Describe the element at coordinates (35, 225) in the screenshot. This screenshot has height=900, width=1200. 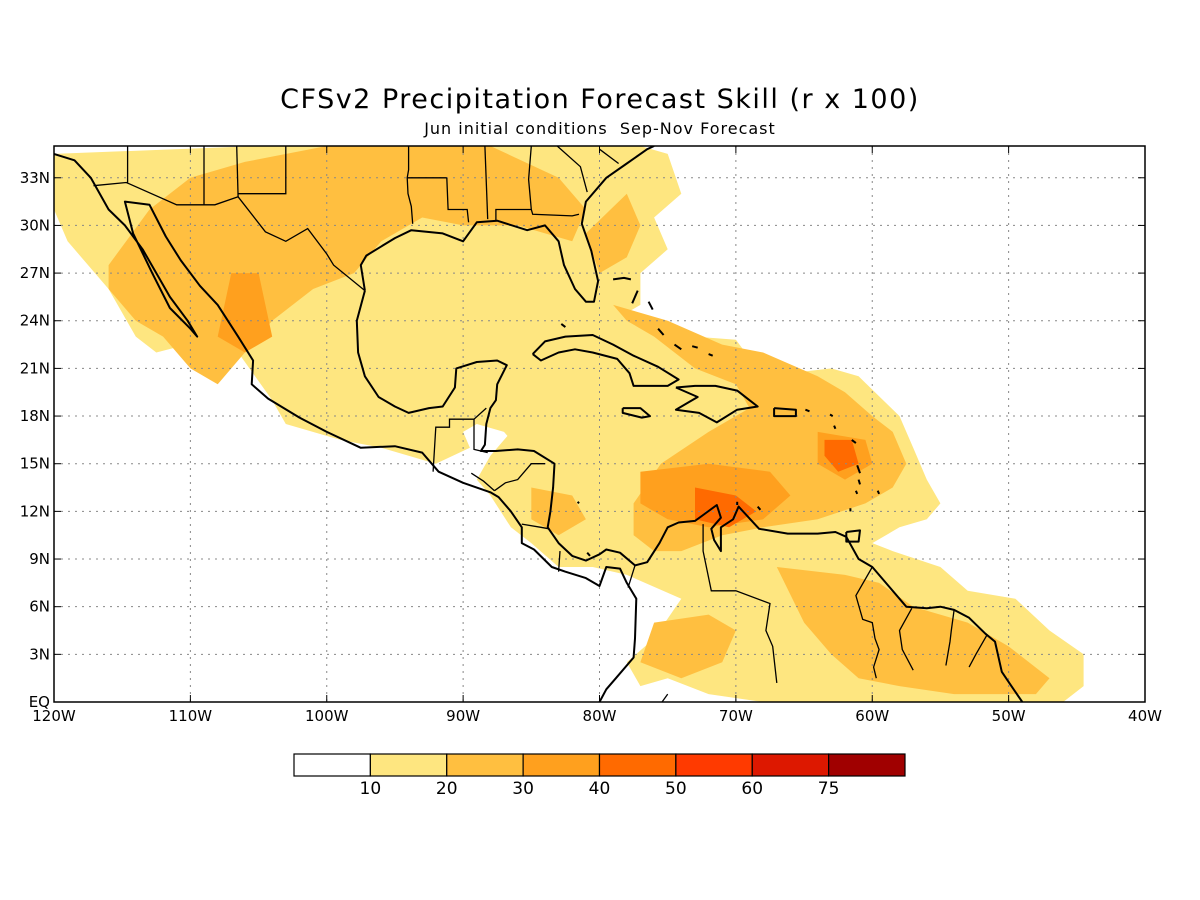
I see `lat-tick-label: 30N` at that location.